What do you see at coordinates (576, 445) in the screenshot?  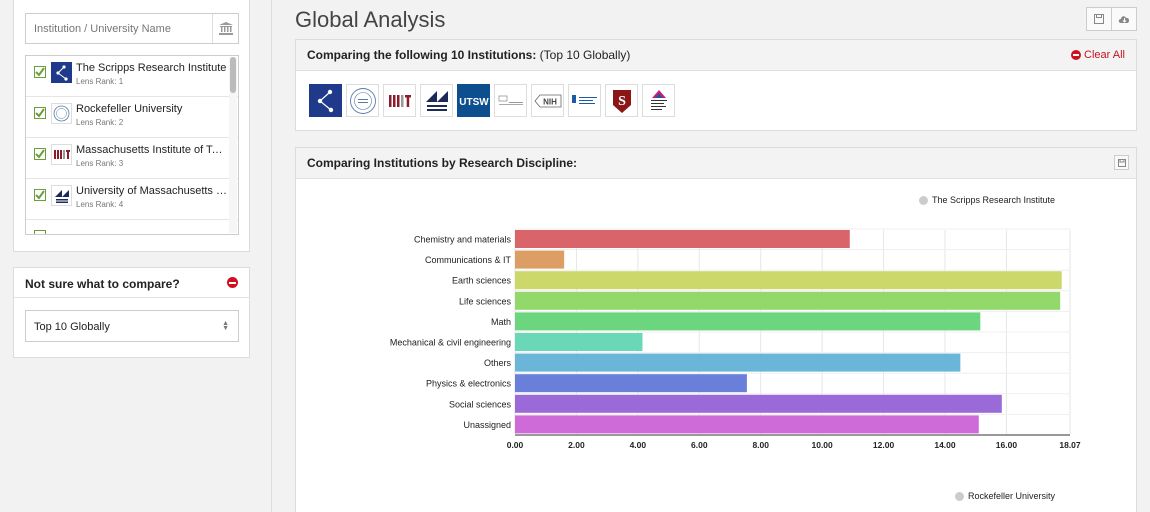 I see `x-tick-label: 2.00` at bounding box center [576, 445].